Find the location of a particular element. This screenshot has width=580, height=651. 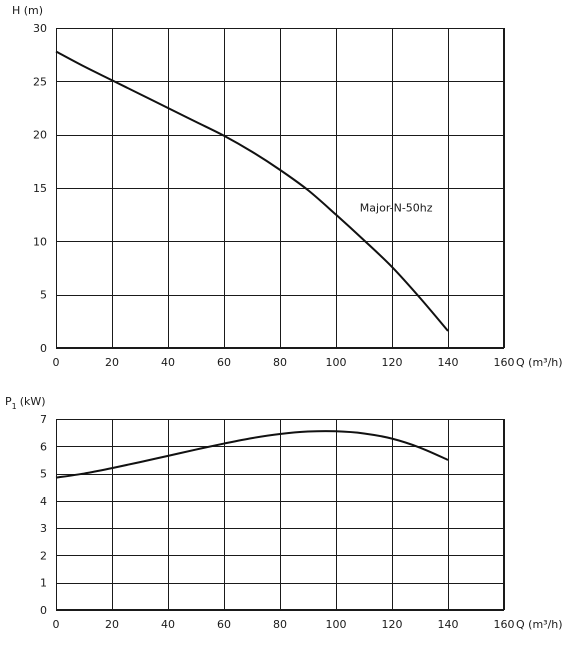

power-y-tick-label: 5 is located at coordinates (43, 474).